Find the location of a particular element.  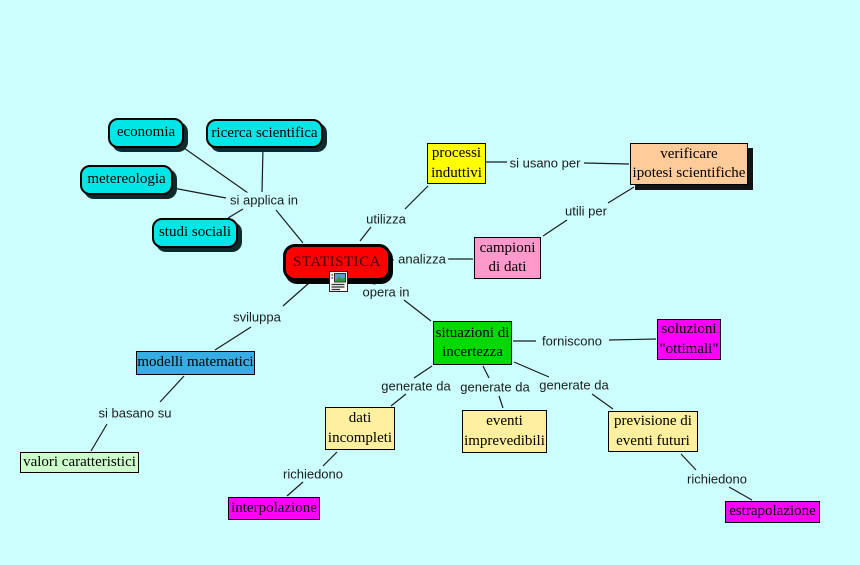

node-verificare-ipotesi-scientifiche: verificare ipotesi scientifiche is located at coordinates (689, 164).